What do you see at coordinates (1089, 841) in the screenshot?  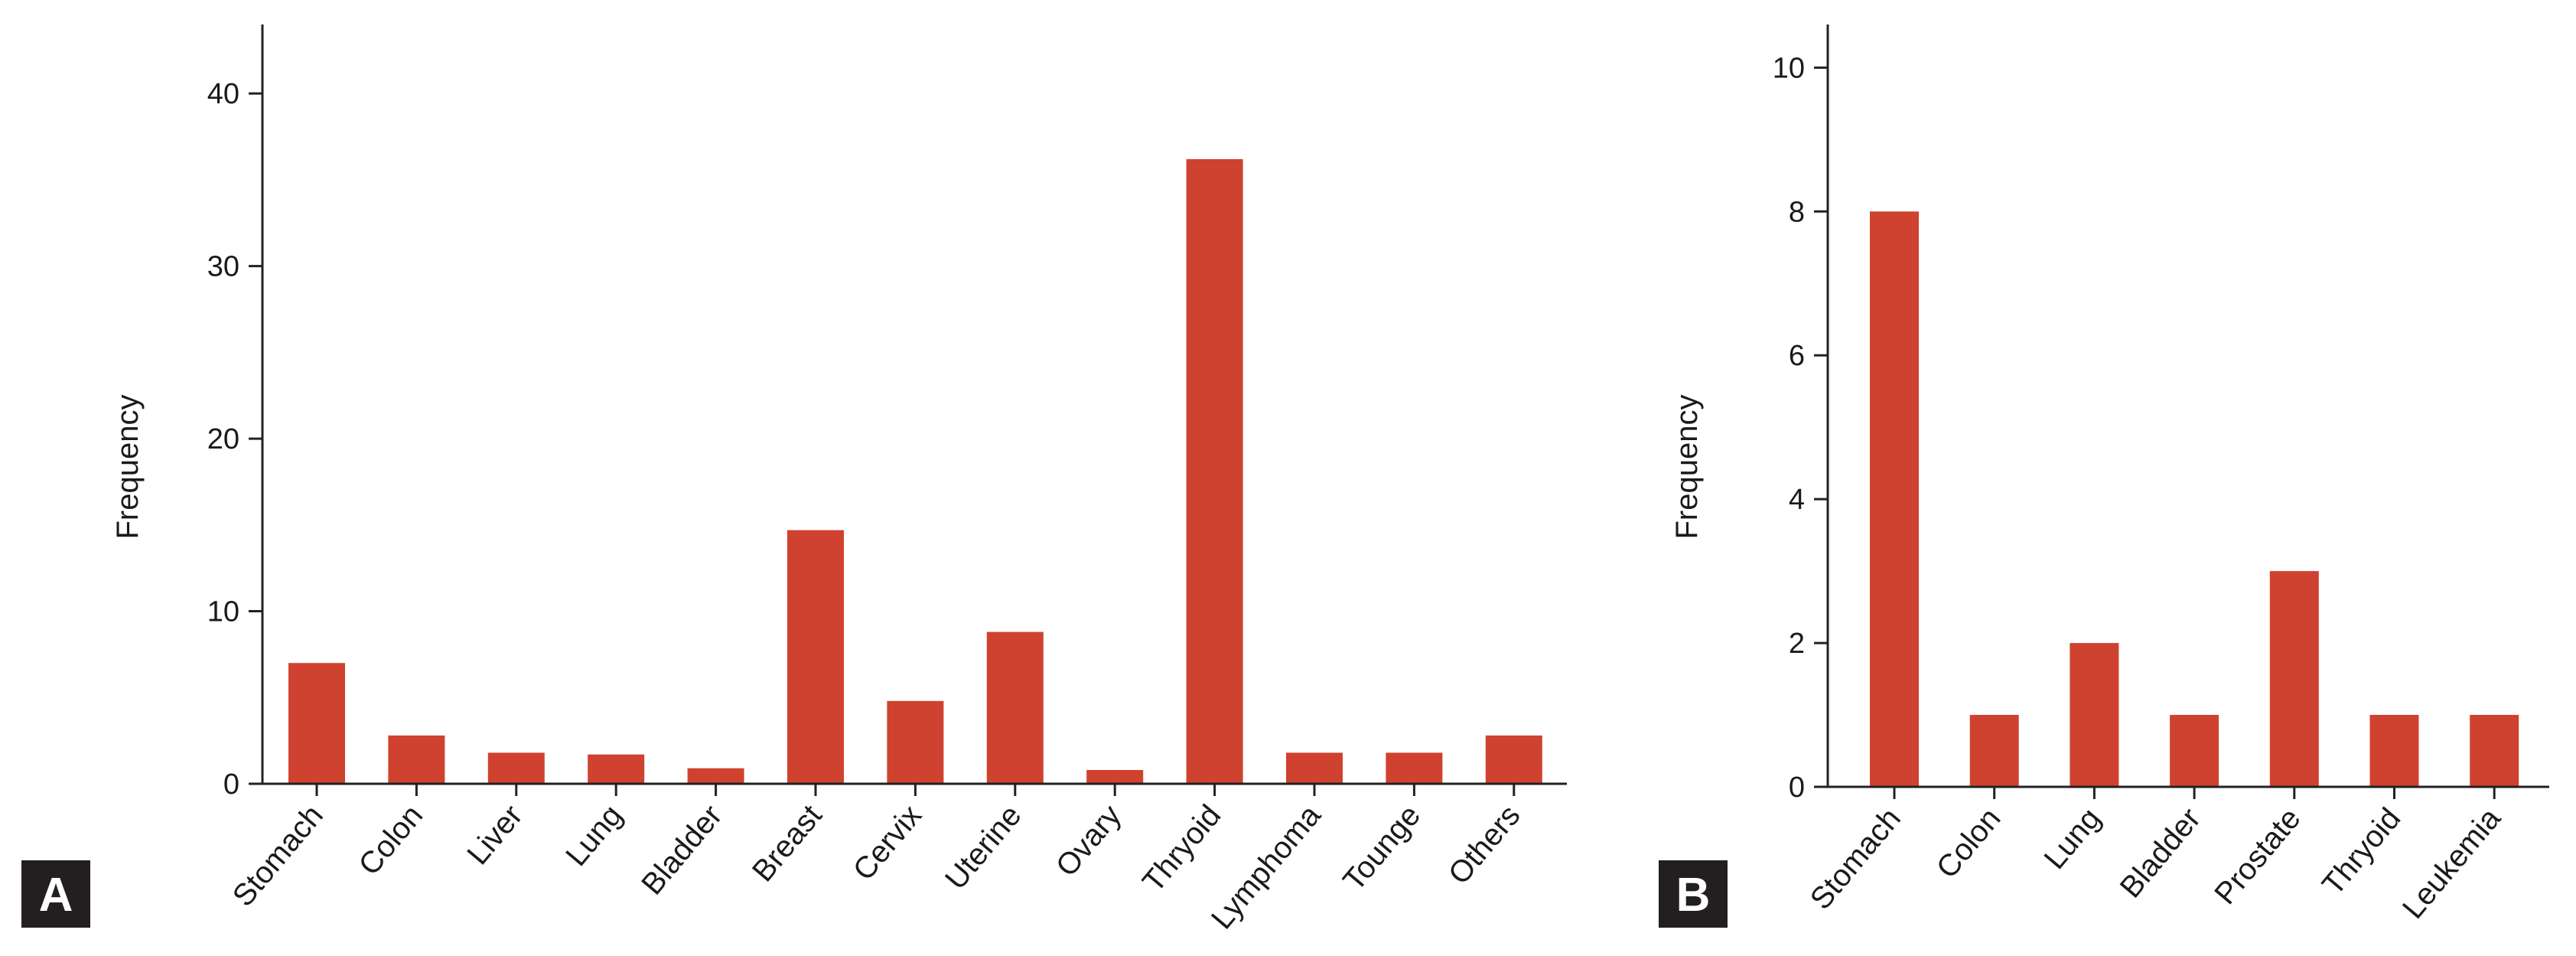 I see `panel-a-category-label: Ovary` at bounding box center [1089, 841].